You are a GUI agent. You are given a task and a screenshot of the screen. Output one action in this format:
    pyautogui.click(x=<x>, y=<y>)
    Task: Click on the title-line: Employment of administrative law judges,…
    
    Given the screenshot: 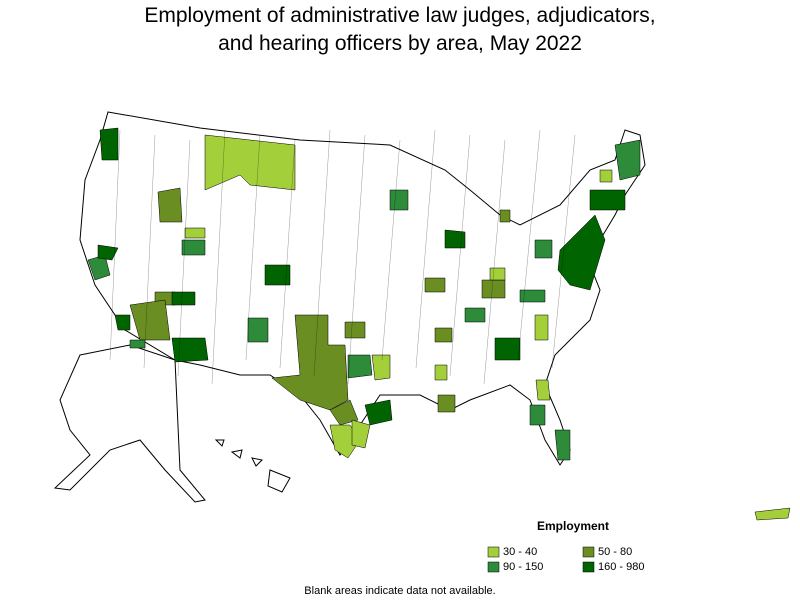 What is the action you would take?
    pyautogui.click(x=399, y=15)
    